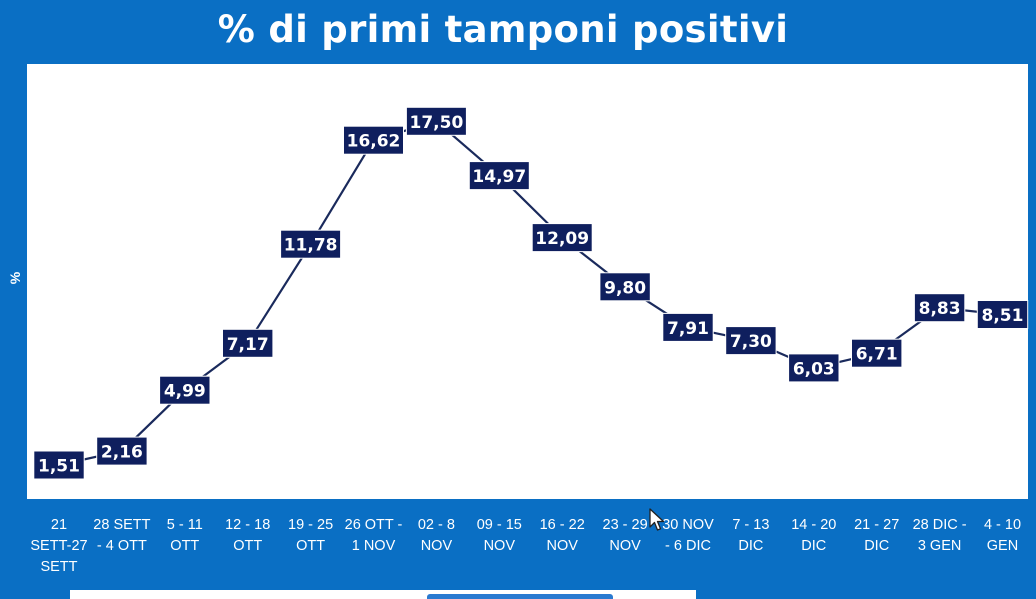  I want to click on data-label: 12,09, so click(562, 239).